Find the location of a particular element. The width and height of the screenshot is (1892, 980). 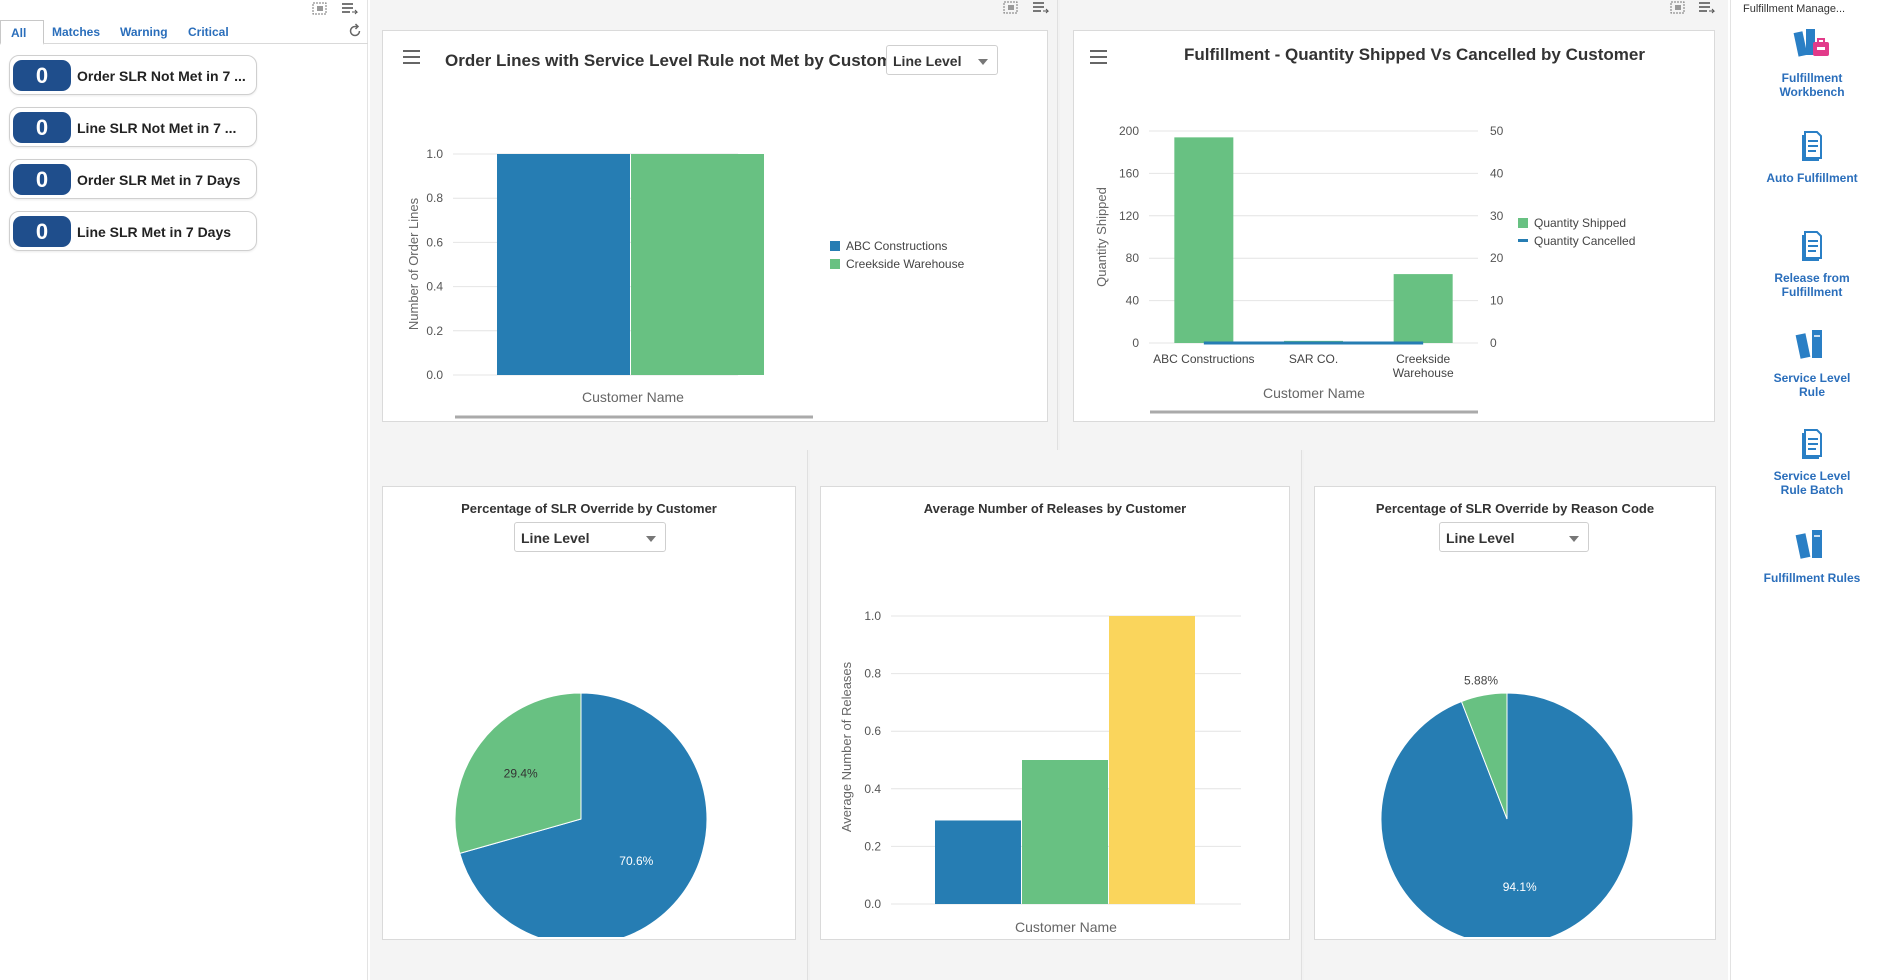

item-label: Auto Fulfillment is located at coordinates (1812, 178).